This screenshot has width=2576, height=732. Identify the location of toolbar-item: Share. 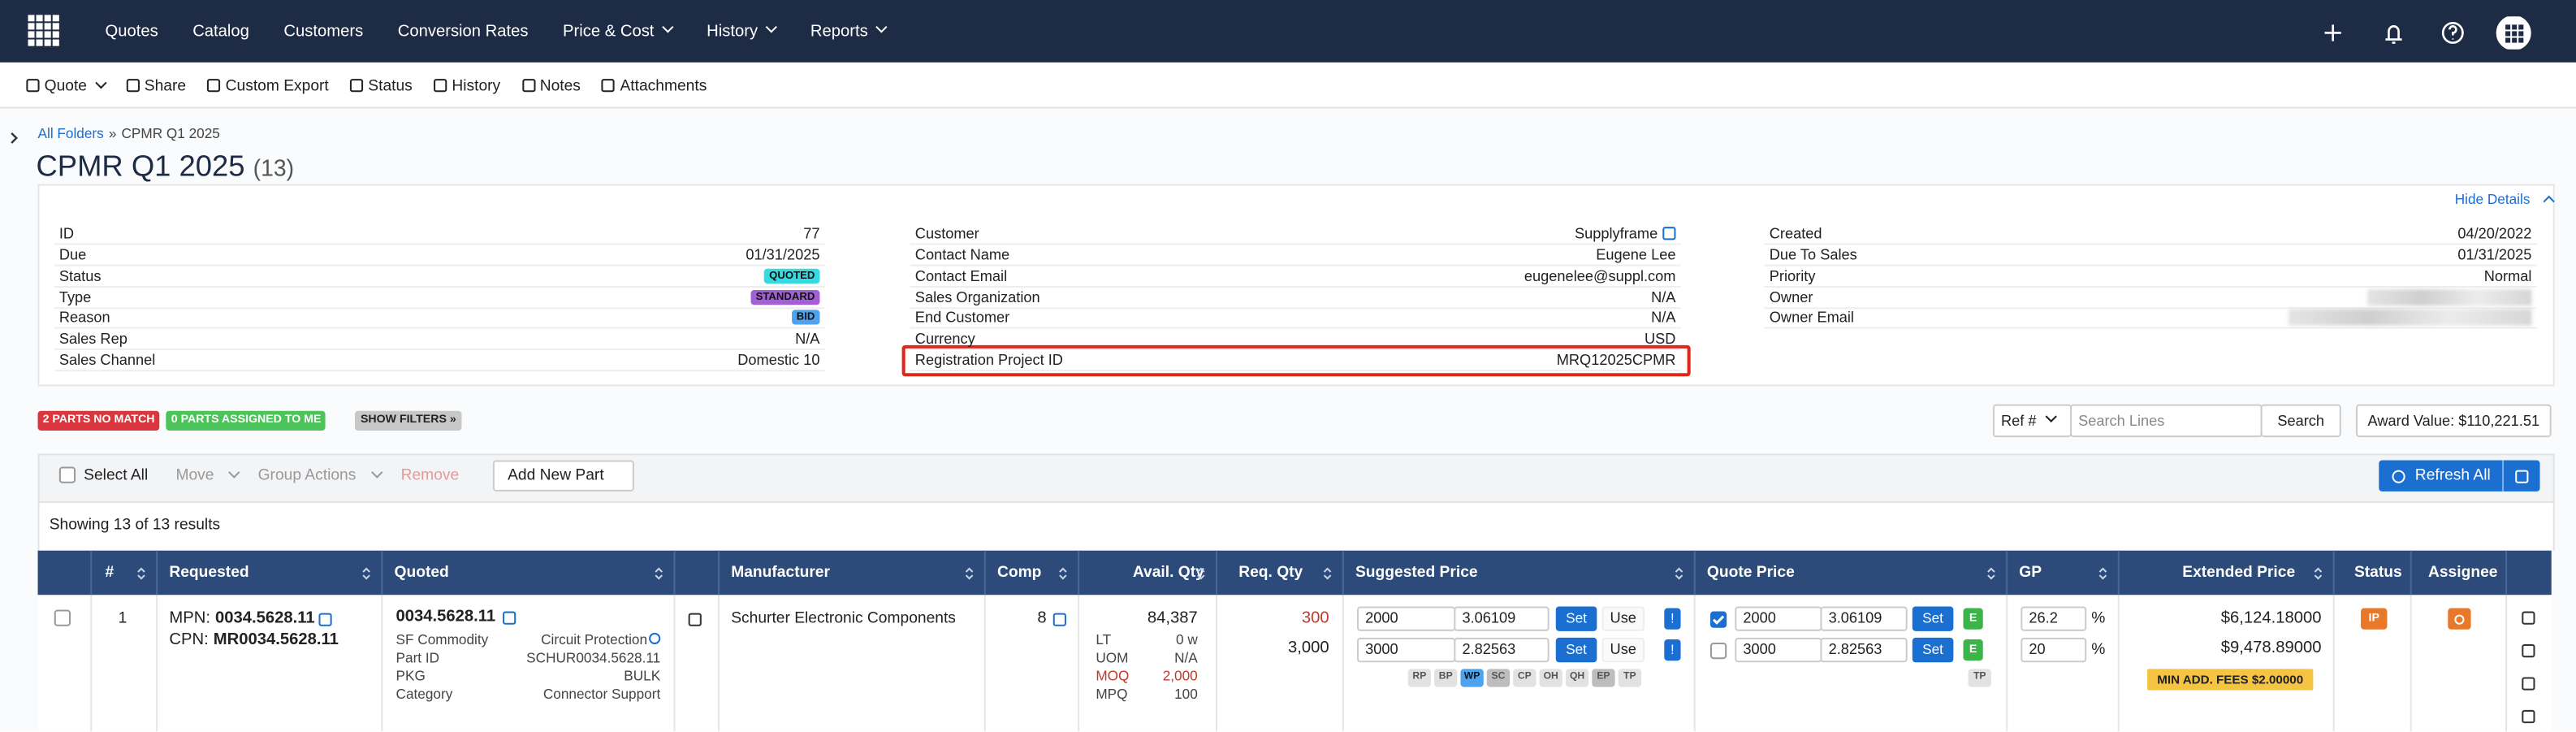
(156, 85).